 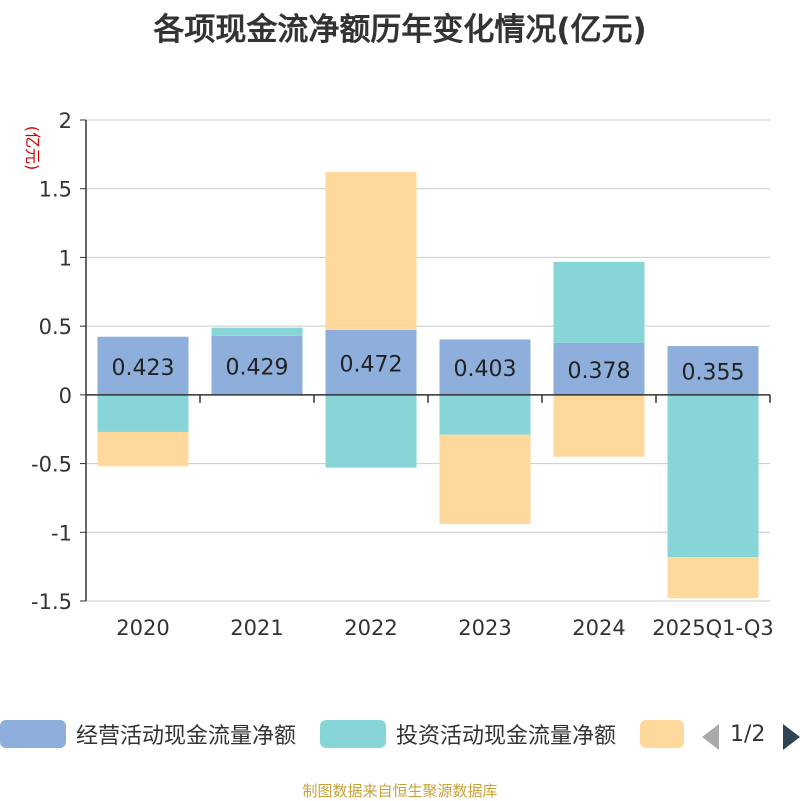 I want to click on data-label: 0.423, so click(x=143, y=368).